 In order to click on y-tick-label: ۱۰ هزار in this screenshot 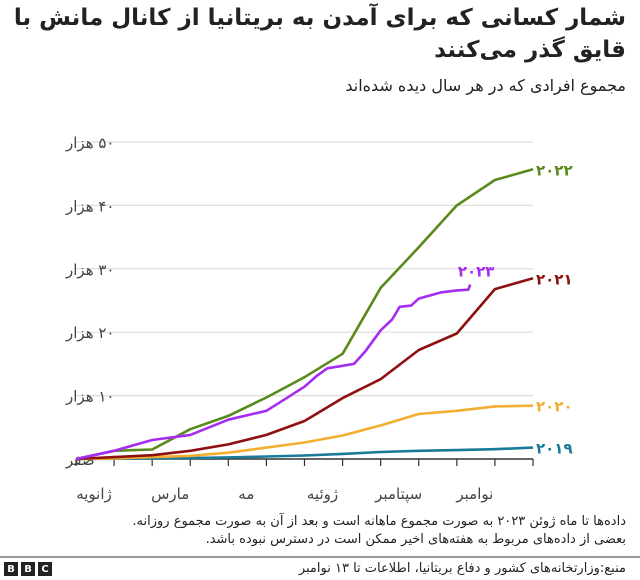, I will do `click(90, 397)`.